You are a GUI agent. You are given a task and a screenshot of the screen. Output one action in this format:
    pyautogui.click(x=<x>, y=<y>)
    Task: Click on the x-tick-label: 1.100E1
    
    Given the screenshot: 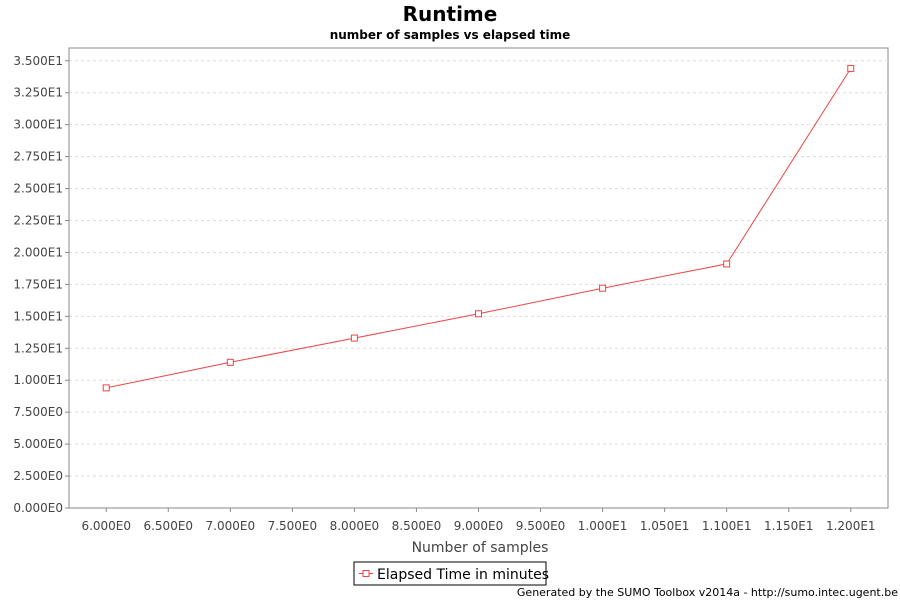 What is the action you would take?
    pyautogui.click(x=727, y=526)
    